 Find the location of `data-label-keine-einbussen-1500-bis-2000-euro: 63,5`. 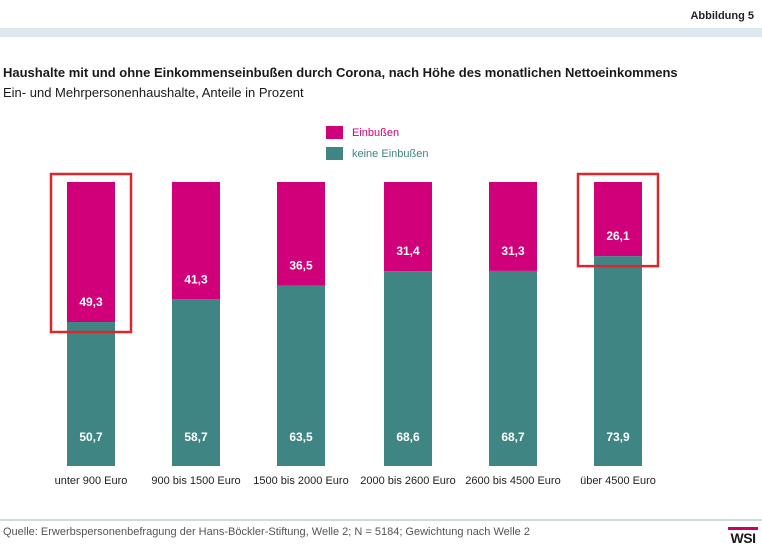

data-label-keine-einbussen-1500-bis-2000-euro: 63,5 is located at coordinates (301, 437).